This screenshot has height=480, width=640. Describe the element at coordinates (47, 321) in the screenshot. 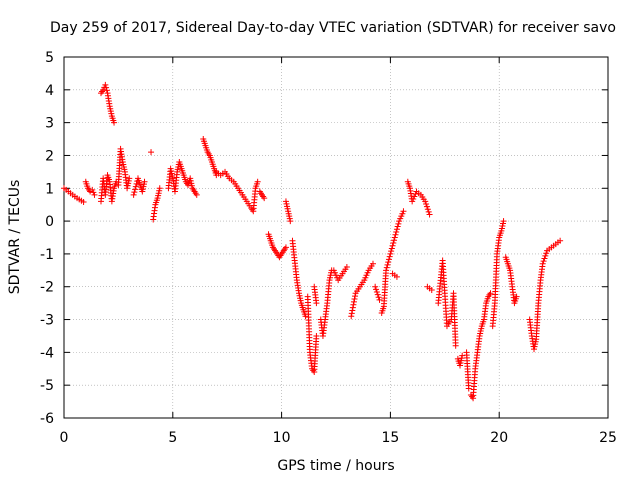

I see `y-tick-label: -3` at that location.